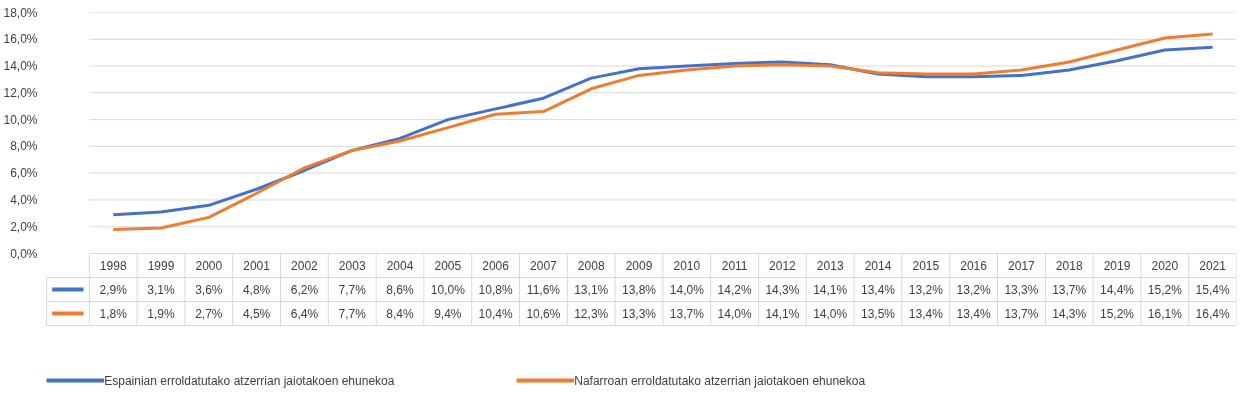  Describe the element at coordinates (495, 313) in the screenshot. I see `data-label: 10,4%` at that location.